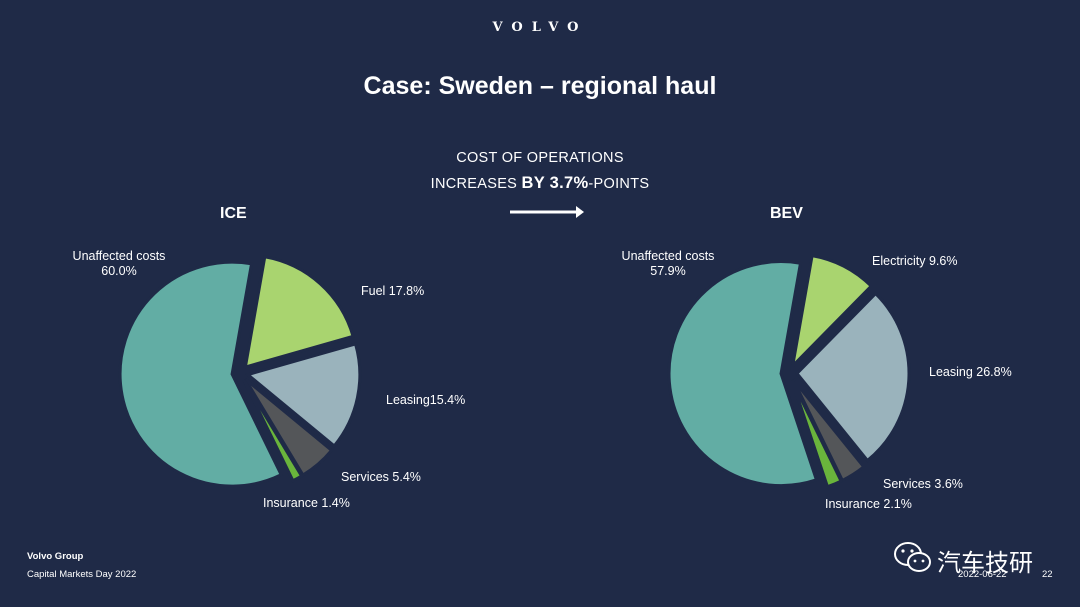  I want to click on volvo-logo: VOLVO, so click(540, 27).